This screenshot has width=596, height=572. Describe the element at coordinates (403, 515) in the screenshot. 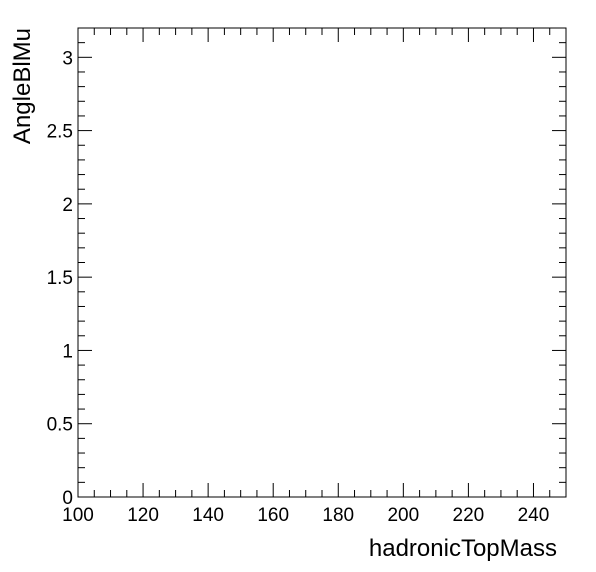

I see `x-tick-label: 200` at that location.